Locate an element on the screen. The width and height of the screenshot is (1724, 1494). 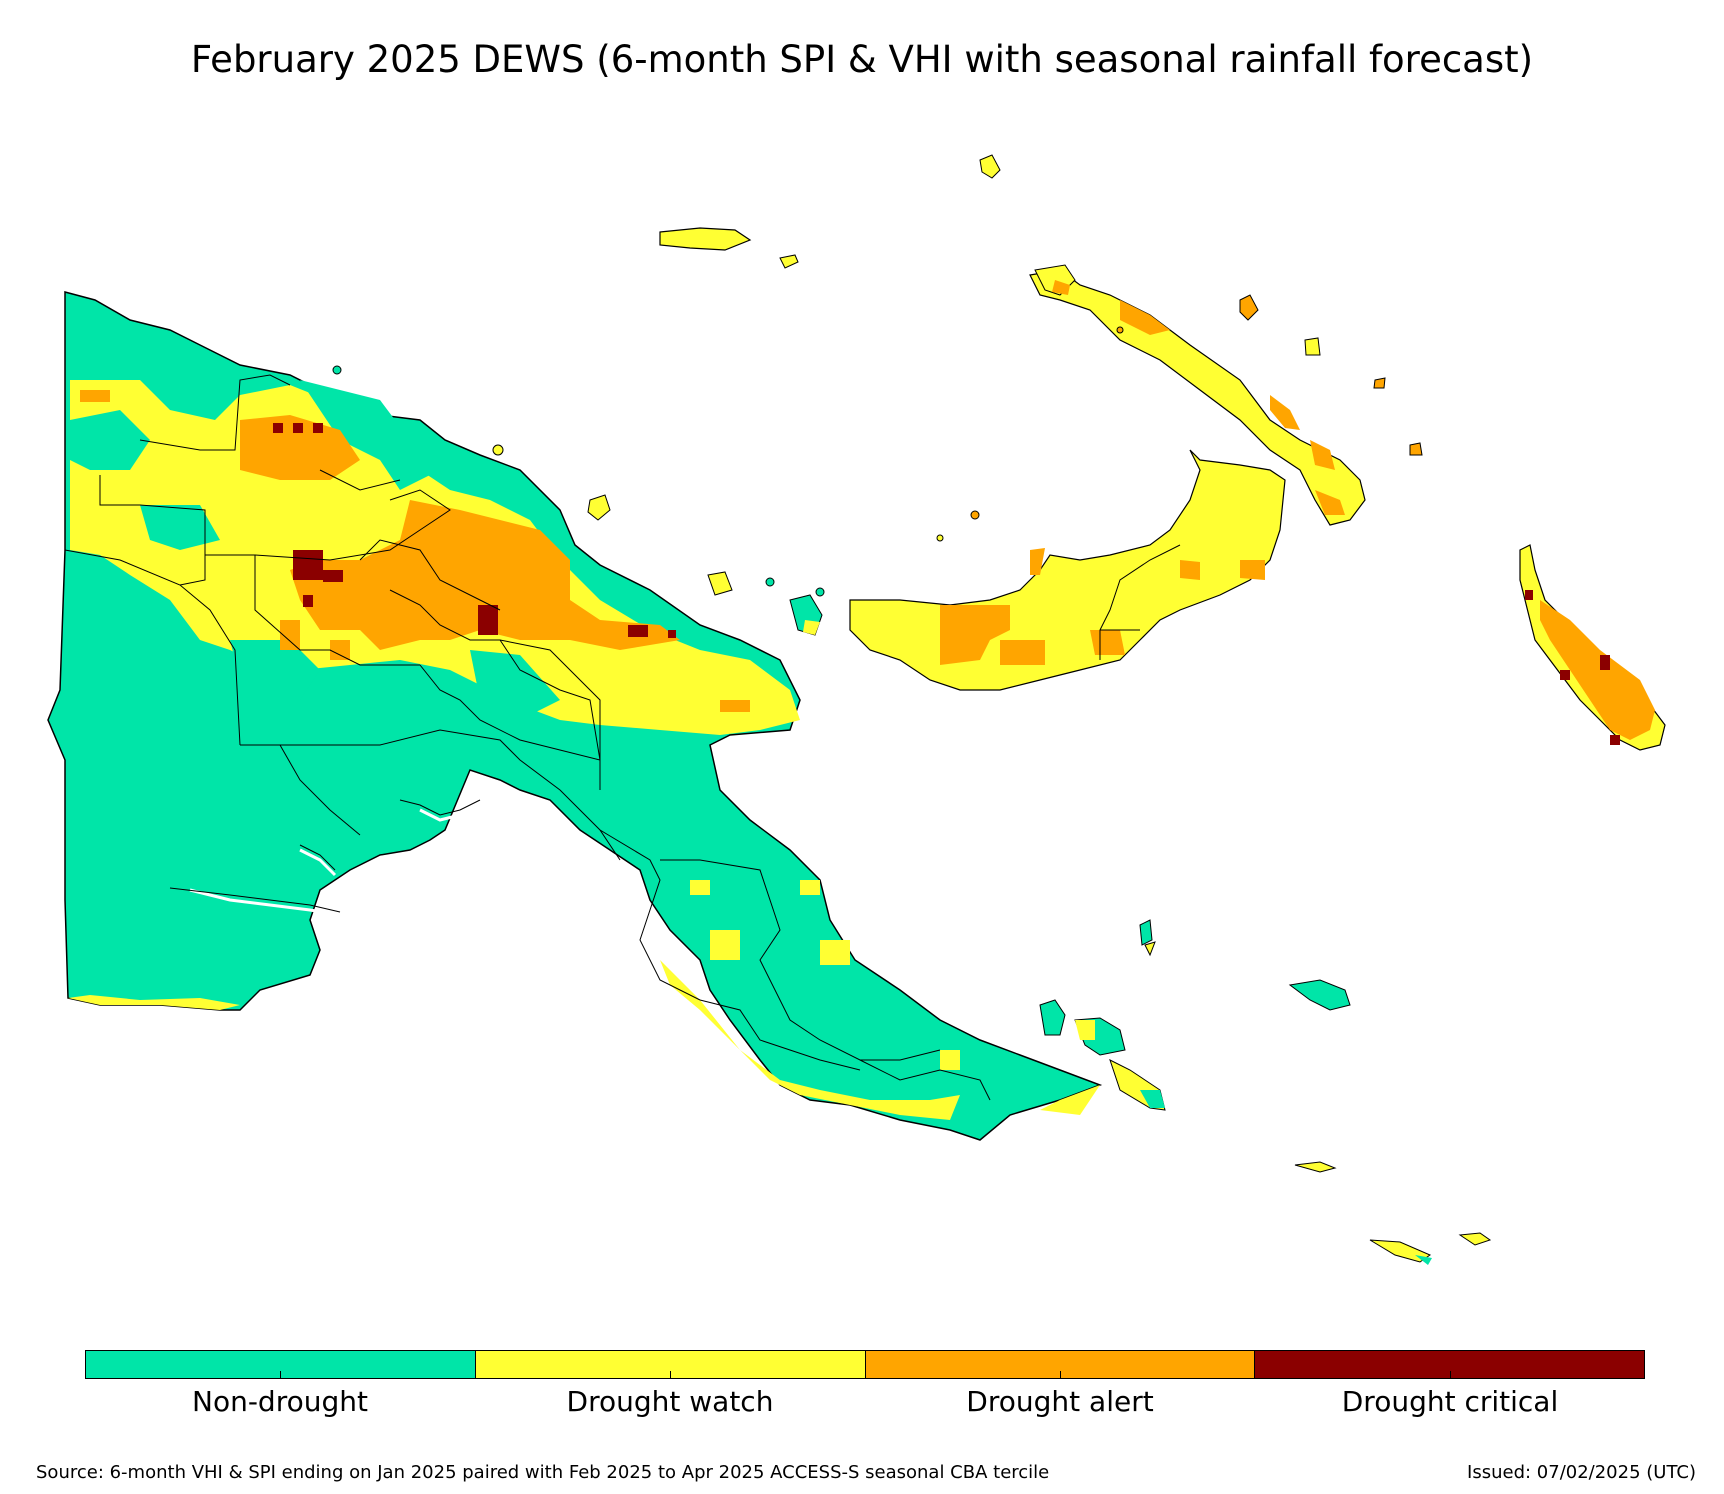
lihir-isle is located at coordinates (1312, 346).